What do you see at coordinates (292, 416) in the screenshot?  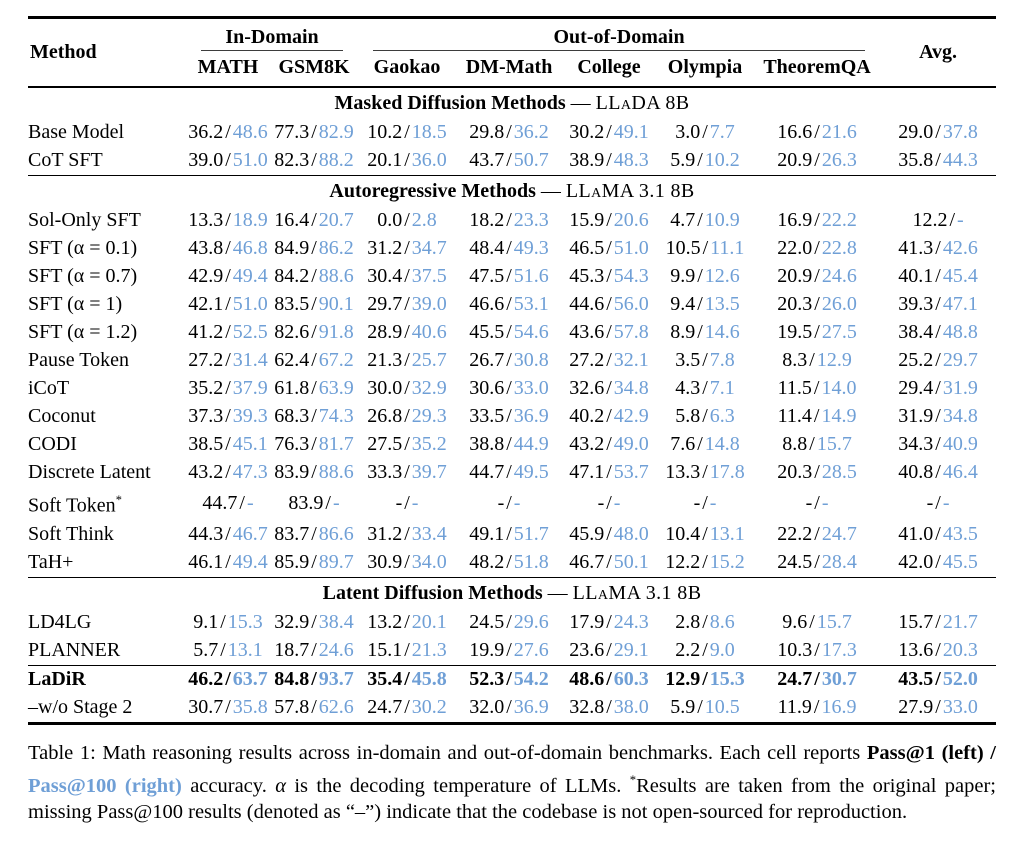 I see `pass1-value: 68.3` at bounding box center [292, 416].